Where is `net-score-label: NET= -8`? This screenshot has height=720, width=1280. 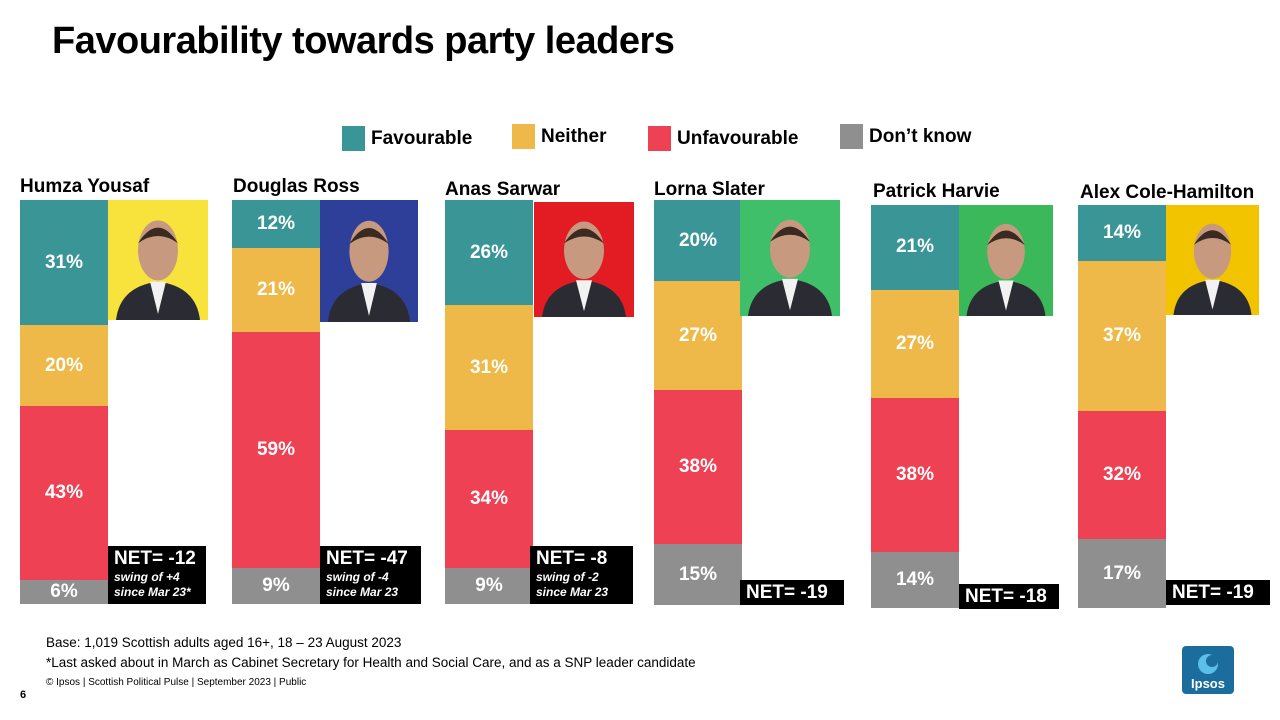
net-score-label: NET= -8 is located at coordinates (572, 558).